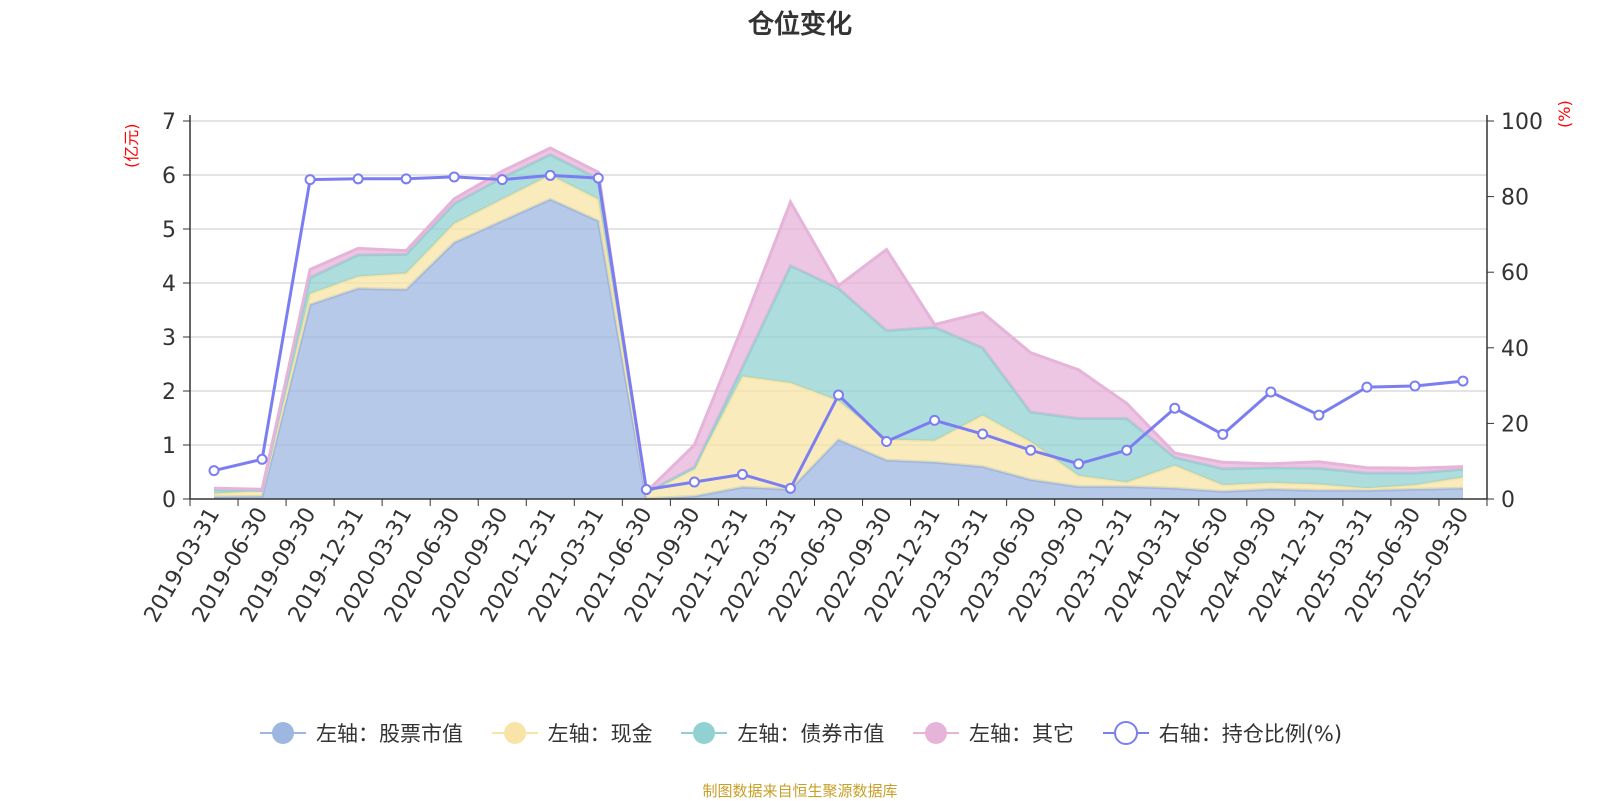 Image resolution: width=1600 pixels, height=801 pixels. Describe the element at coordinates (811, 734) in the screenshot. I see `legend-label-bond: 左轴：债券市值` at that location.